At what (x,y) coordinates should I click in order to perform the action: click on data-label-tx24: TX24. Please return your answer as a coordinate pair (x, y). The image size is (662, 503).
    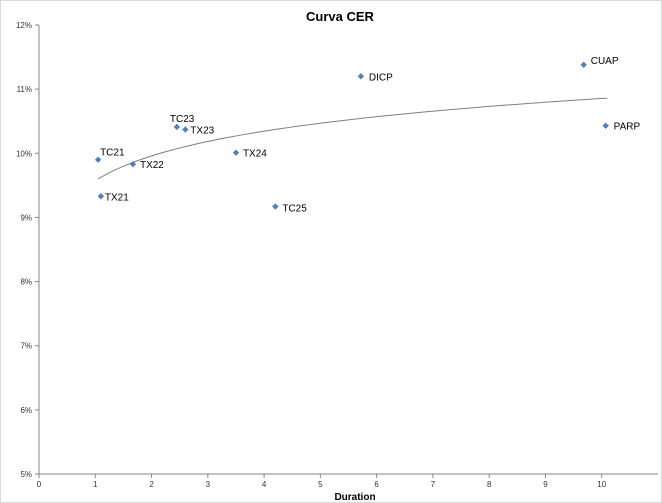
    Looking at the image, I should click on (255, 154).